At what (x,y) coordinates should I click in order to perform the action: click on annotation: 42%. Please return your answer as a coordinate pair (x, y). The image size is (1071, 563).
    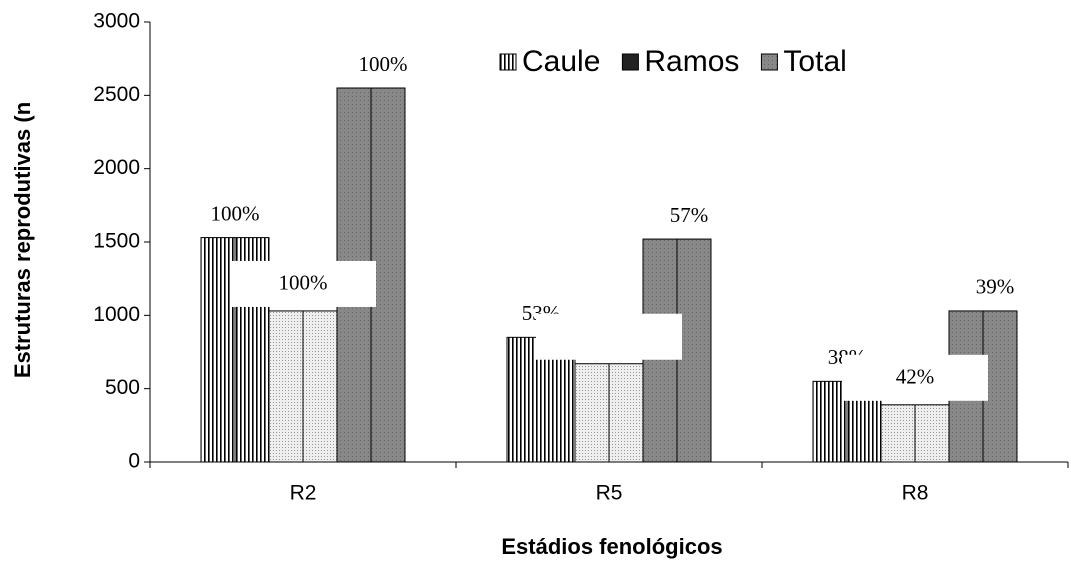
    Looking at the image, I should click on (915, 377).